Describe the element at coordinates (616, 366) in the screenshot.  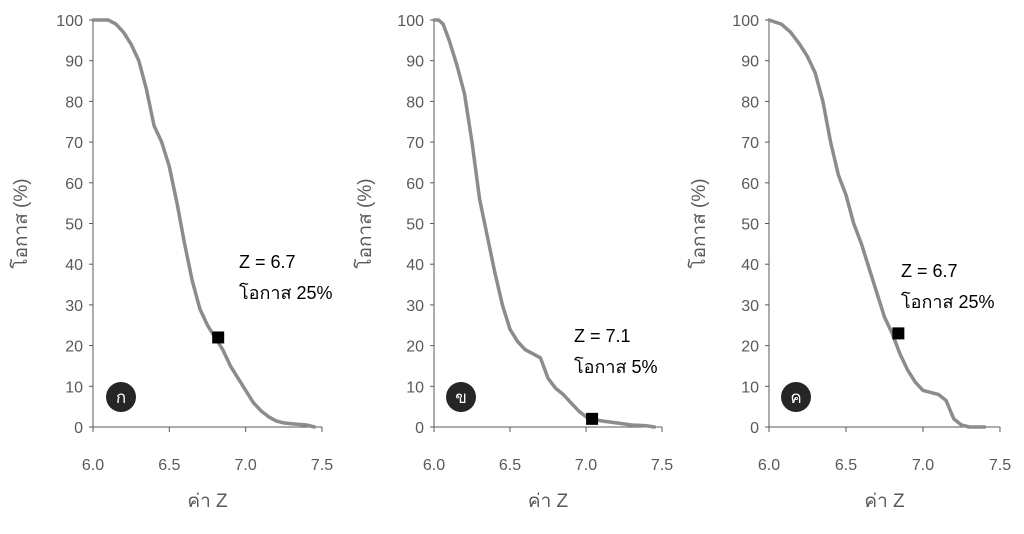
I see `annotation-line-2: โอกาส 5%` at that location.